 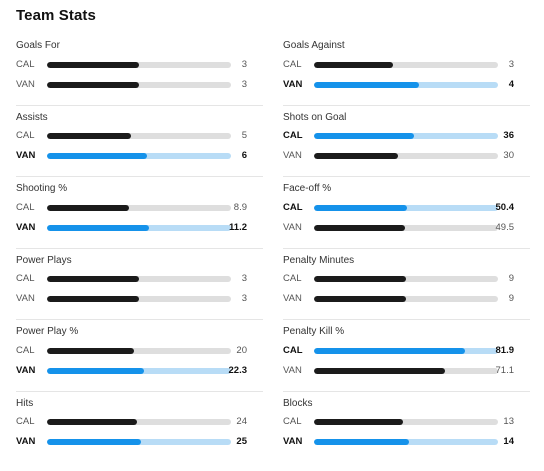 I want to click on stat-block: Power Play % CAL 20 VAN 22.3, so click(x=139, y=356).